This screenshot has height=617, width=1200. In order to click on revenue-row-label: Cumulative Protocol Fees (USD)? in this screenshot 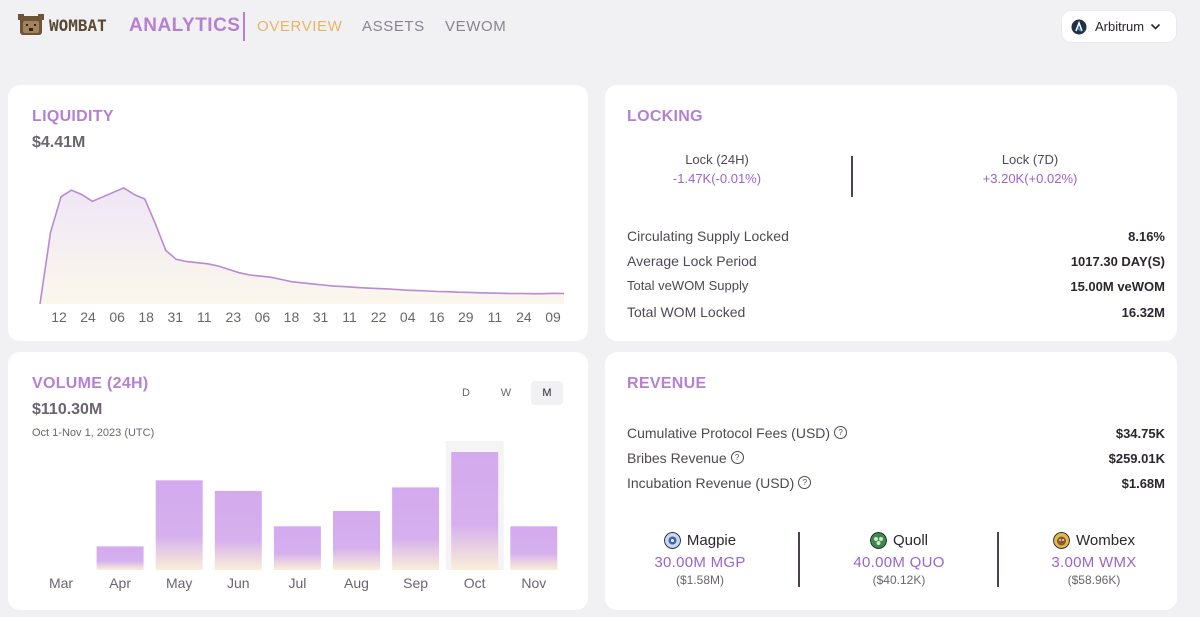, I will do `click(737, 433)`.